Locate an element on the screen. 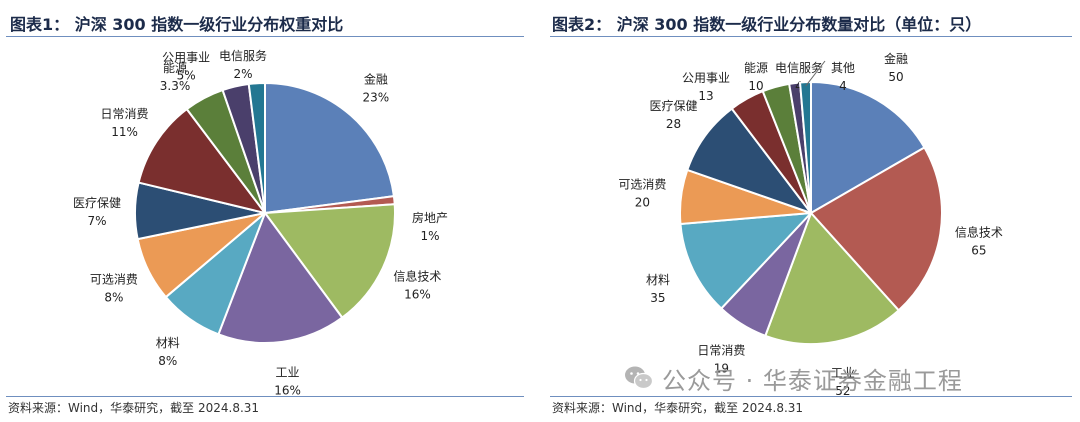 The width and height of the screenshot is (1080, 422). chart-title: 图表1： 沪深 300 指数一级行业分布权重对比 is located at coordinates (177, 24).